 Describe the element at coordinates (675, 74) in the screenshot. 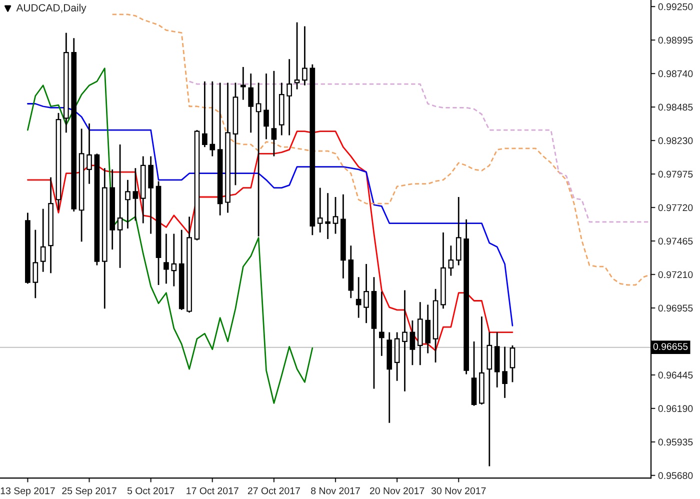

I see `y-tick-label: 0.98740` at that location.